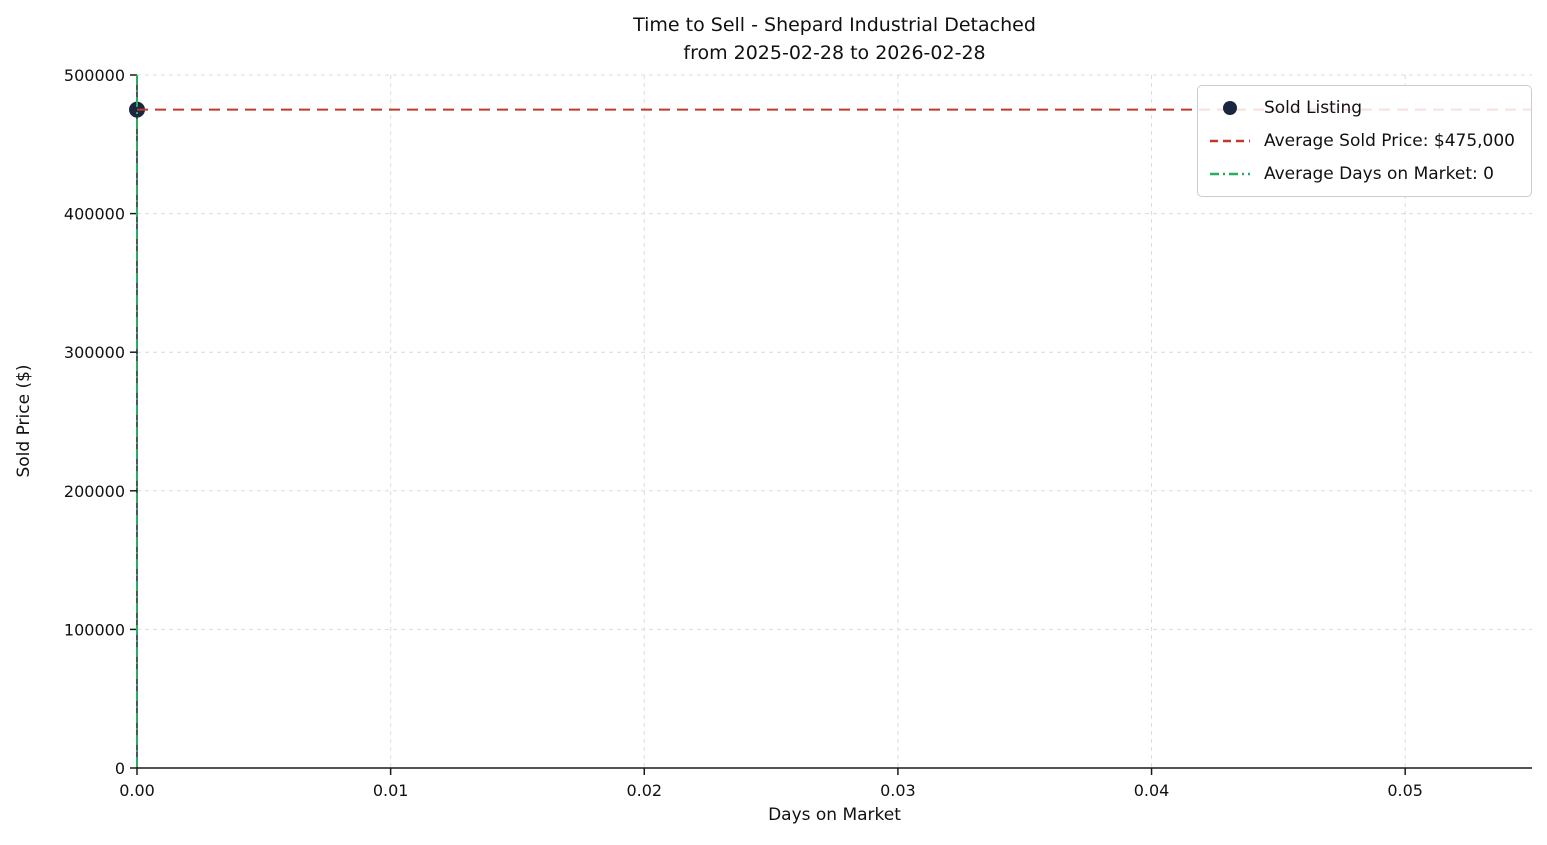 This screenshot has height=845, width=1547. What do you see at coordinates (120, 768) in the screenshot?
I see `y-tick-label: 0` at bounding box center [120, 768].